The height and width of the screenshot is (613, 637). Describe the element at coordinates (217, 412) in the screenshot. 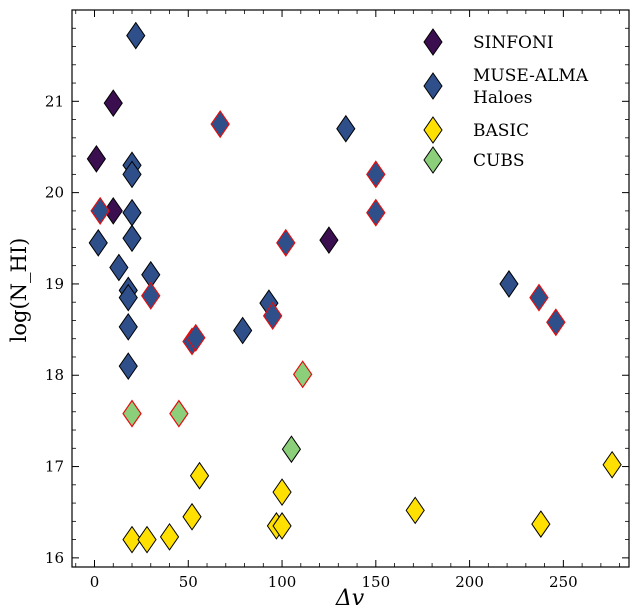

I see `series-cubs` at that location.